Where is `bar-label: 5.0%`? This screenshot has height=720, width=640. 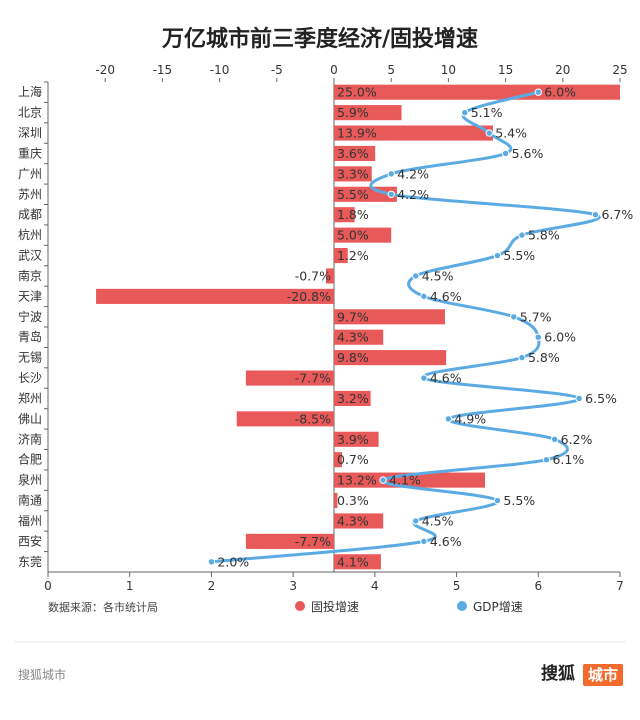 bar-label: 5.0% is located at coordinates (353, 235).